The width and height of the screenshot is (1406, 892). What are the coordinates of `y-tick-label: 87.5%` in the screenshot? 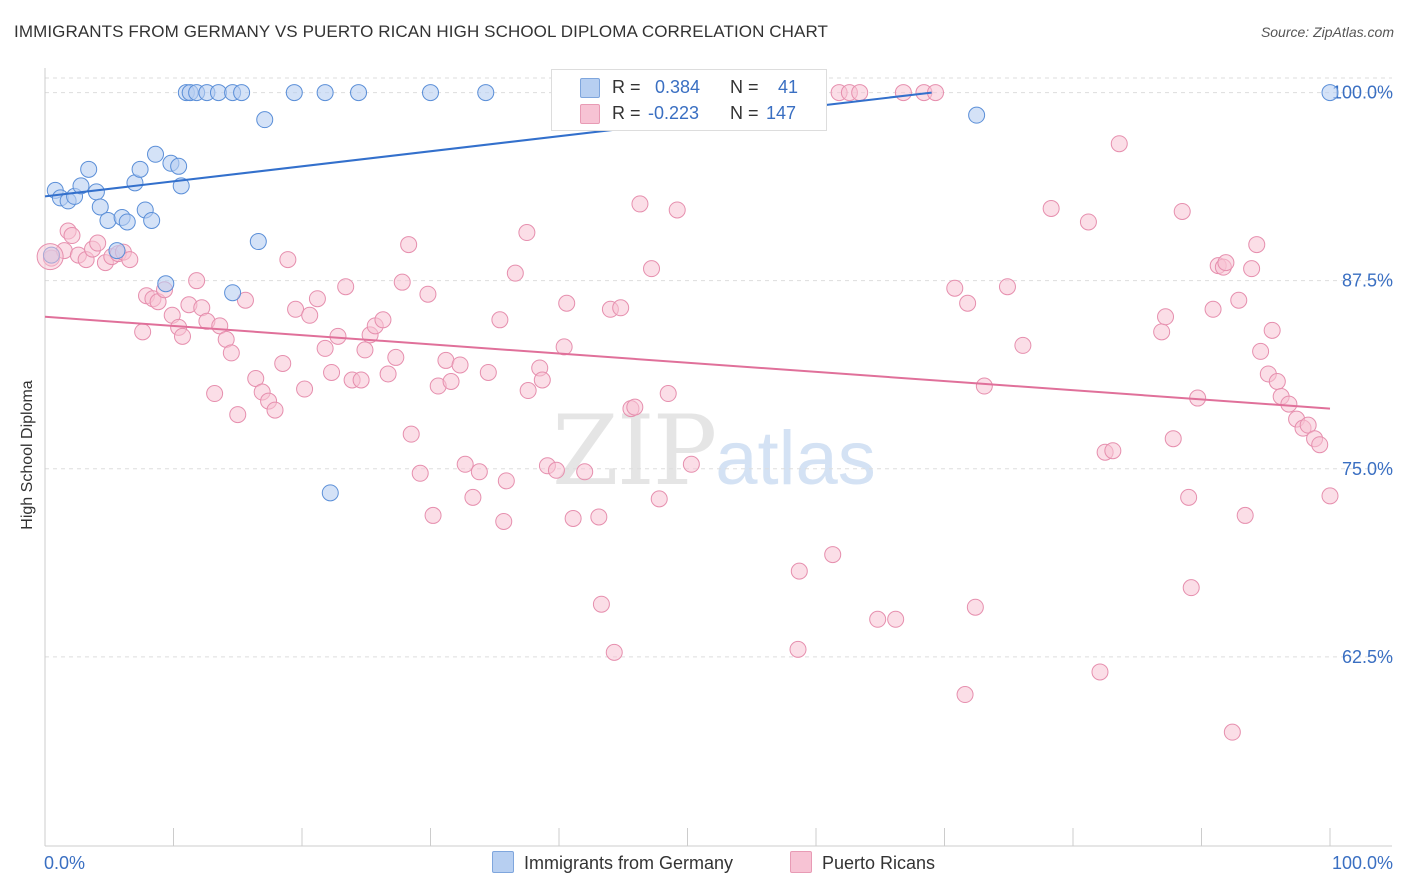 It's located at (1367, 281).